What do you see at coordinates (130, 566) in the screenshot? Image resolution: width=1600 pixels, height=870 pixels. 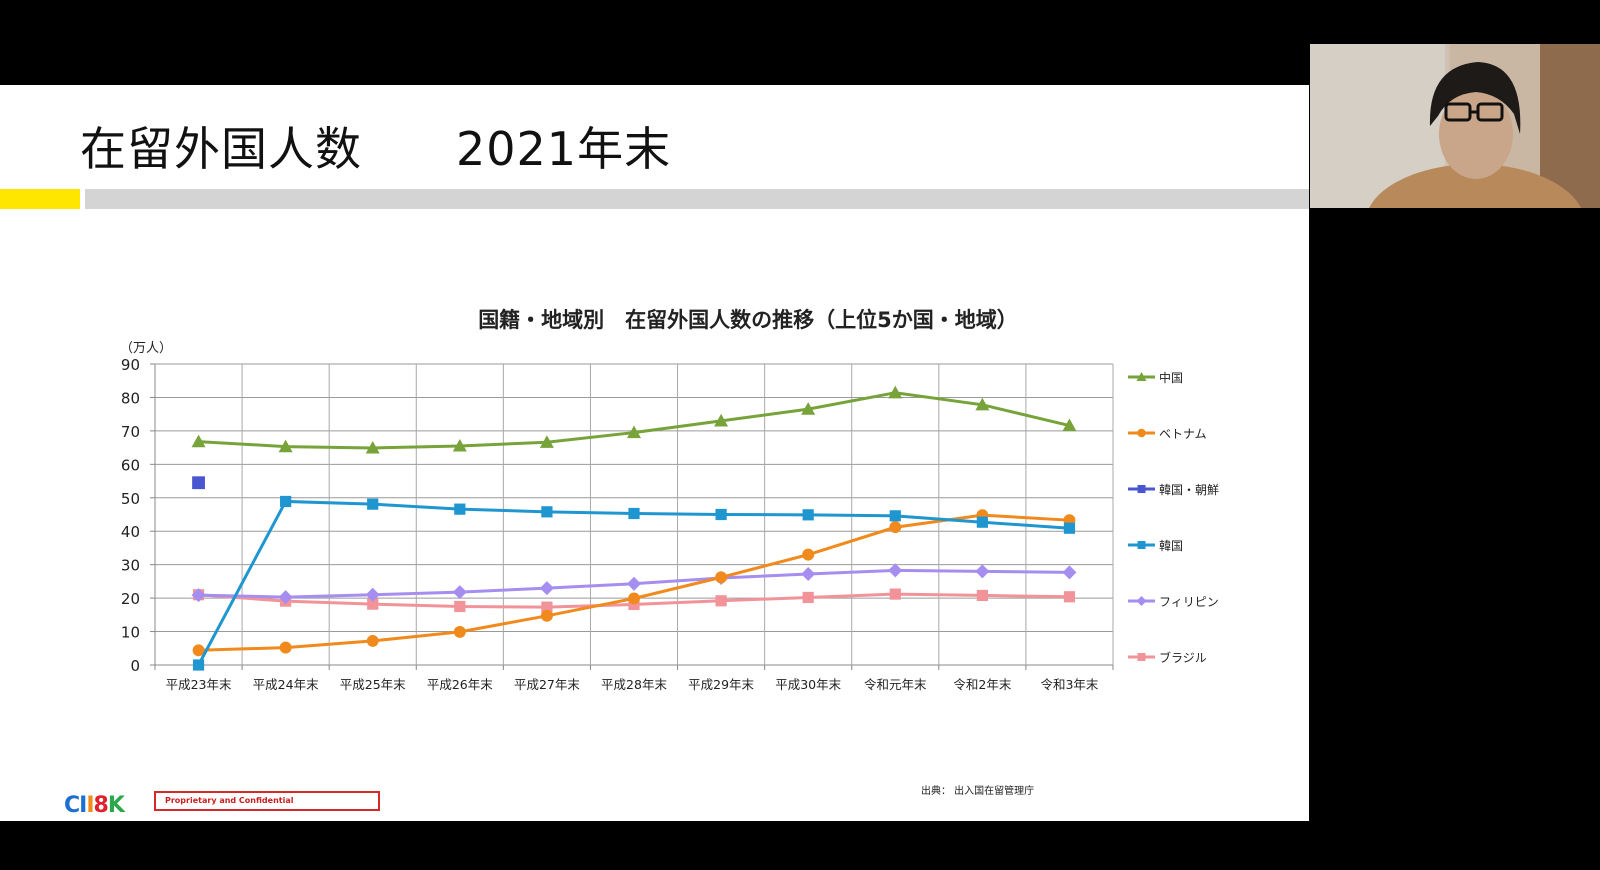 I see `y-tick-label: 30` at bounding box center [130, 566].